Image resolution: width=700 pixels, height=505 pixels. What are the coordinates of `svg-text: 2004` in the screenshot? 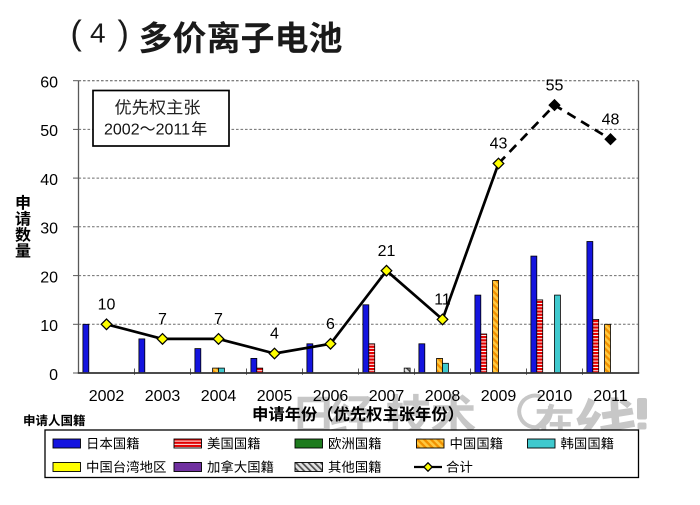 It's located at (219, 396).